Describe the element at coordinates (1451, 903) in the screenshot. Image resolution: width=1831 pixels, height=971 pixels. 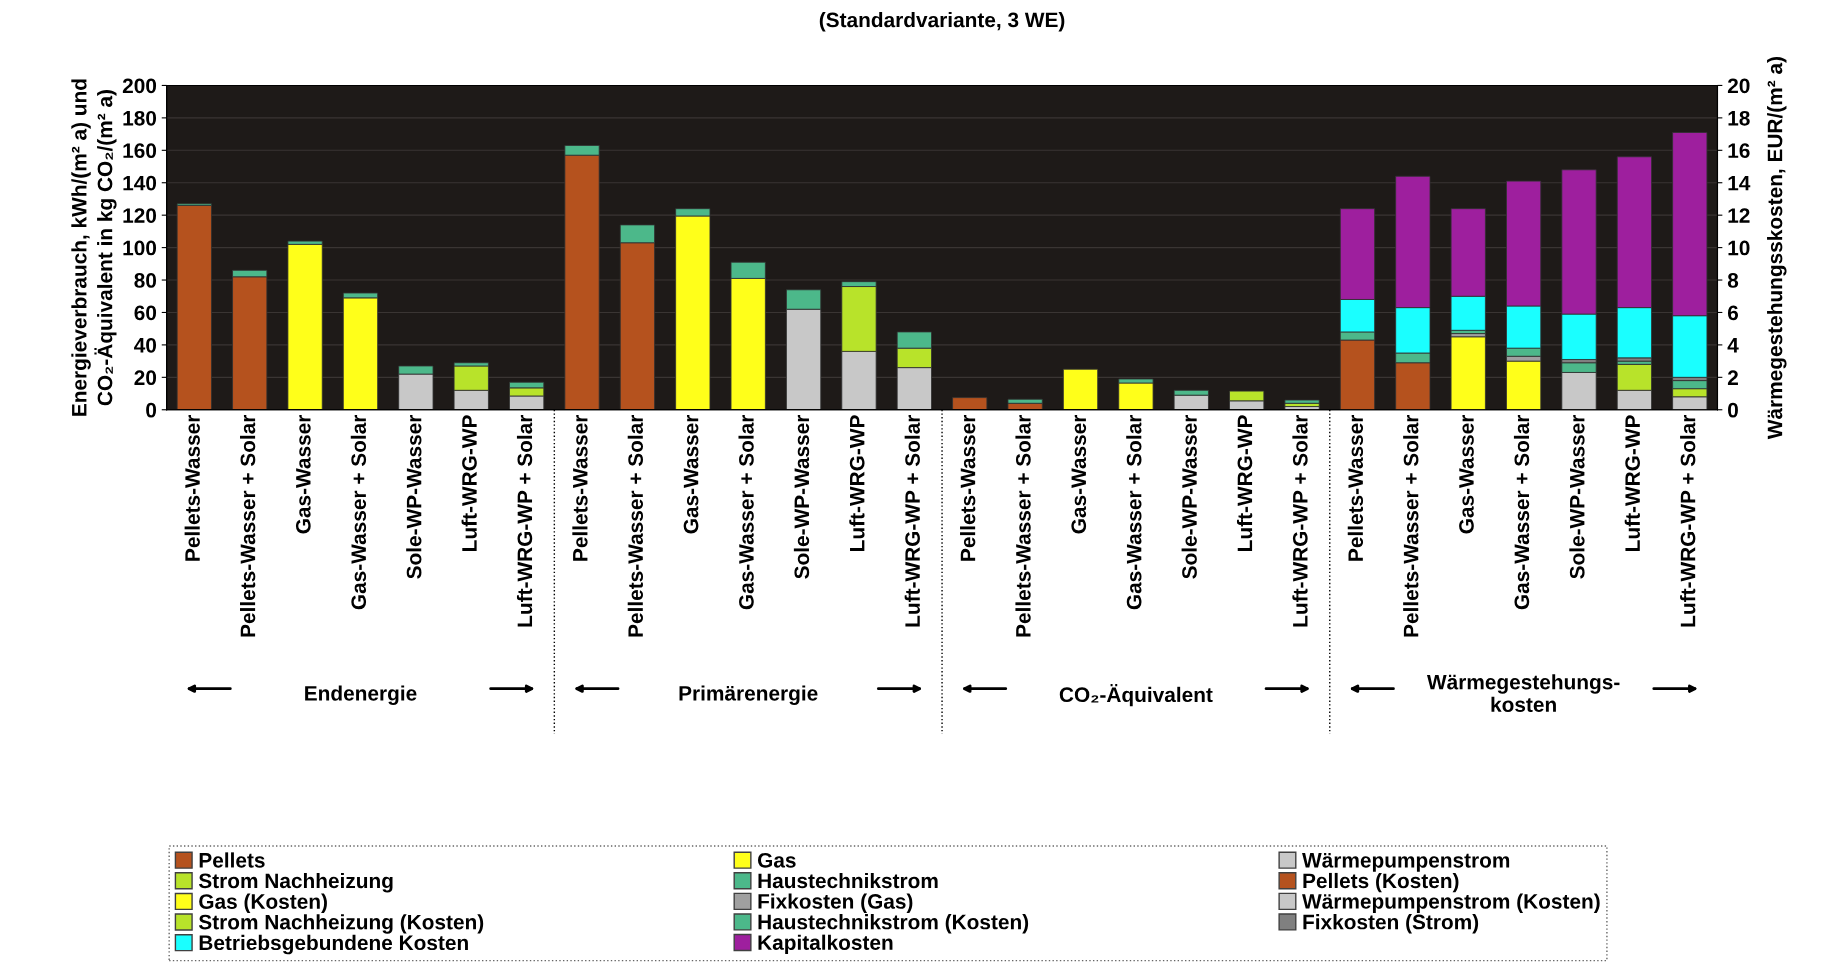
I see `legend-label: Wärmepumpenstrom (Kosten)` at that location.